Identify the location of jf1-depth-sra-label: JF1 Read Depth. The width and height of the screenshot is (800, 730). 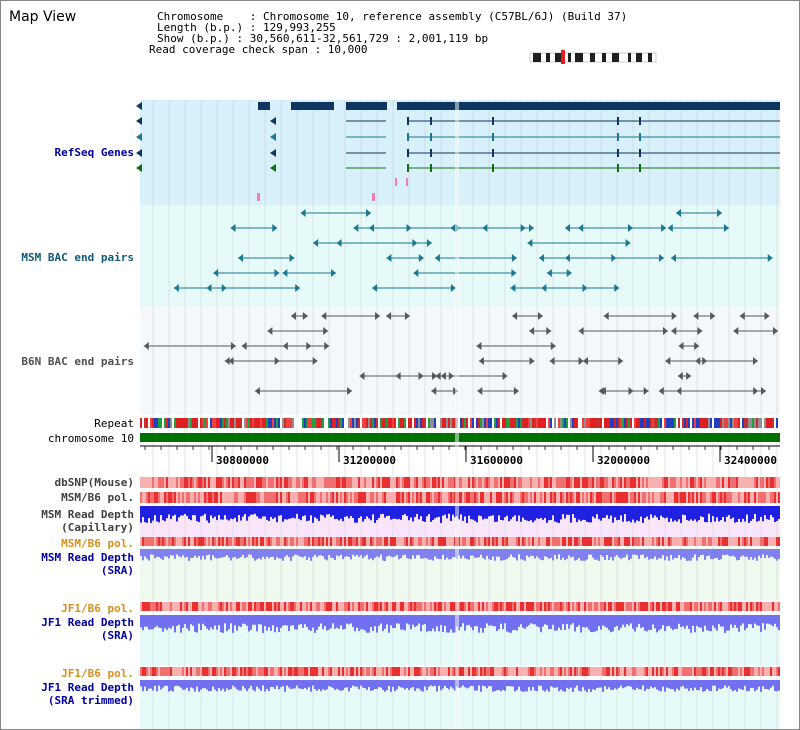
(87, 622).